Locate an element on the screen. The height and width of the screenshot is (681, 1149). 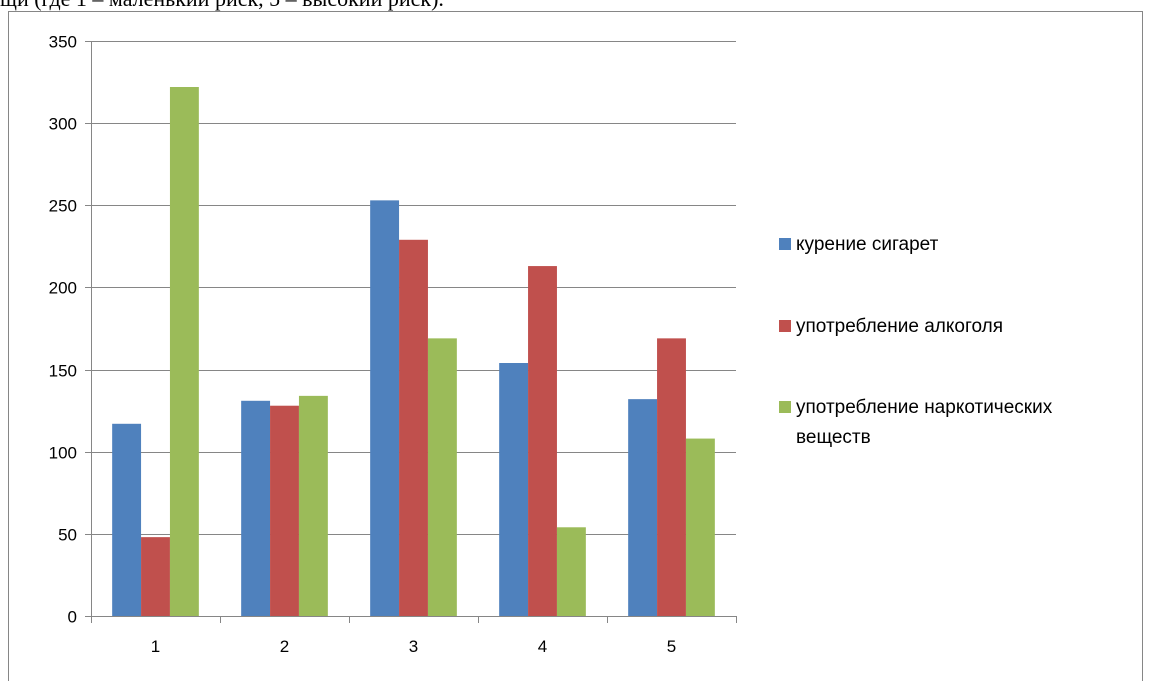
y-tick-labels: 0 50 100 150 200 250 300 350 is located at coordinates (63, 330).